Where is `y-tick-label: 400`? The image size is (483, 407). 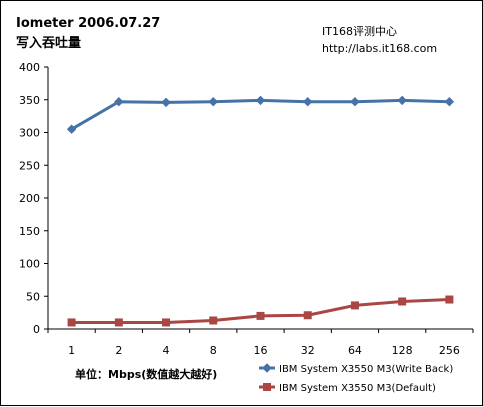 y-tick-label: 400 is located at coordinates (29, 67).